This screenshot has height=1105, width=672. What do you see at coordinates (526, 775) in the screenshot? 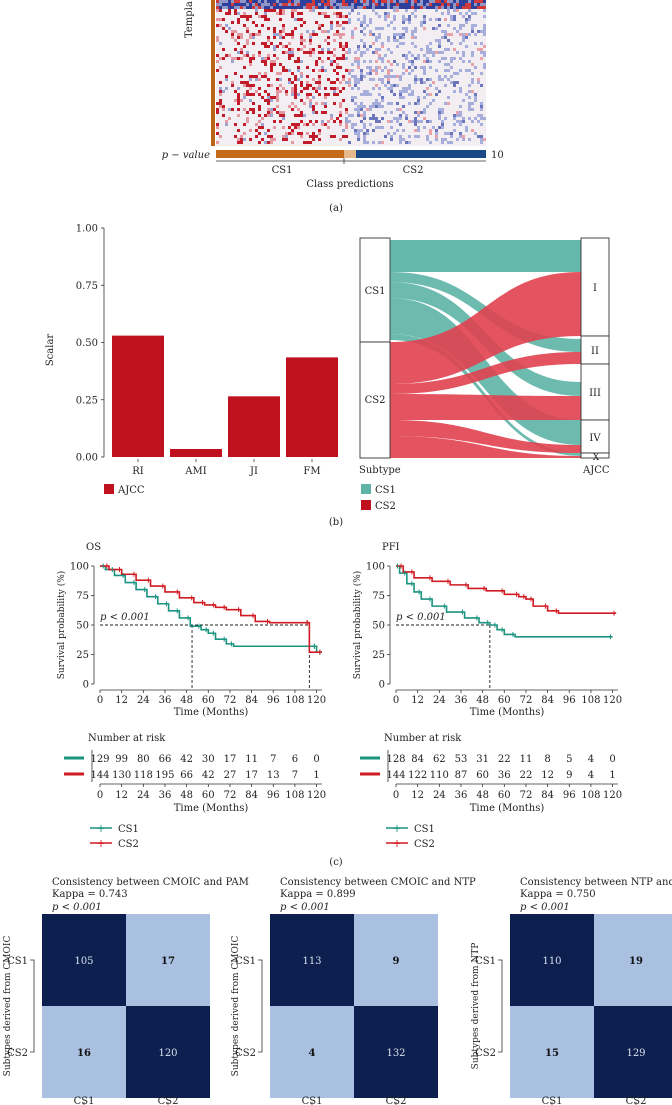
I see `risk-cs2-value: 22` at bounding box center [526, 775].